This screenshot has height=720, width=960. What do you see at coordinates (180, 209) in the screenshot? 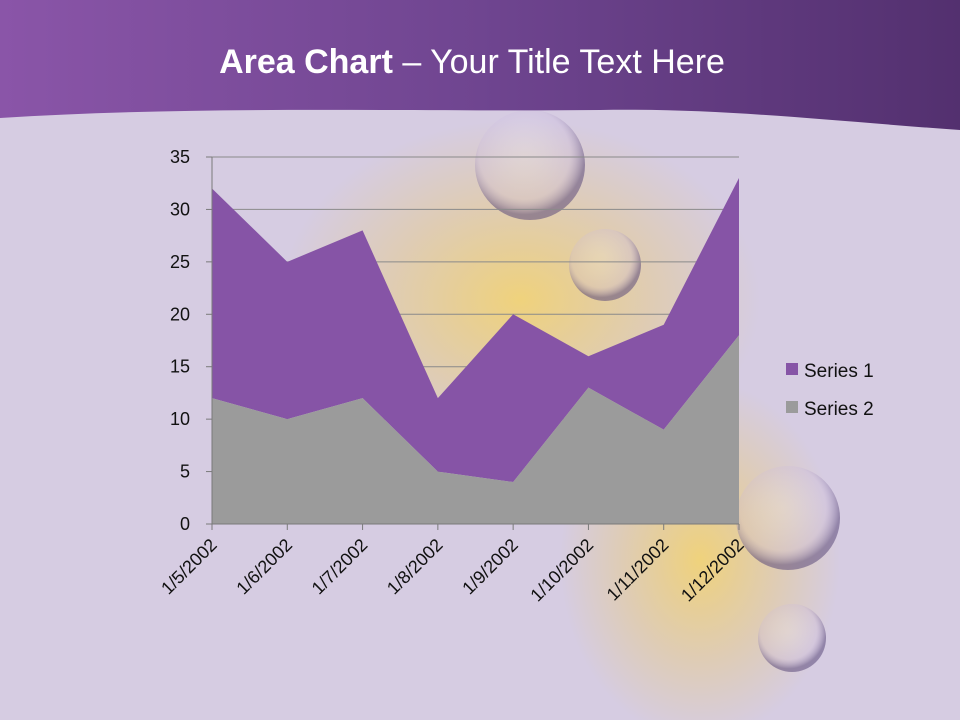
I see `y-tick-label: 30` at bounding box center [180, 209].